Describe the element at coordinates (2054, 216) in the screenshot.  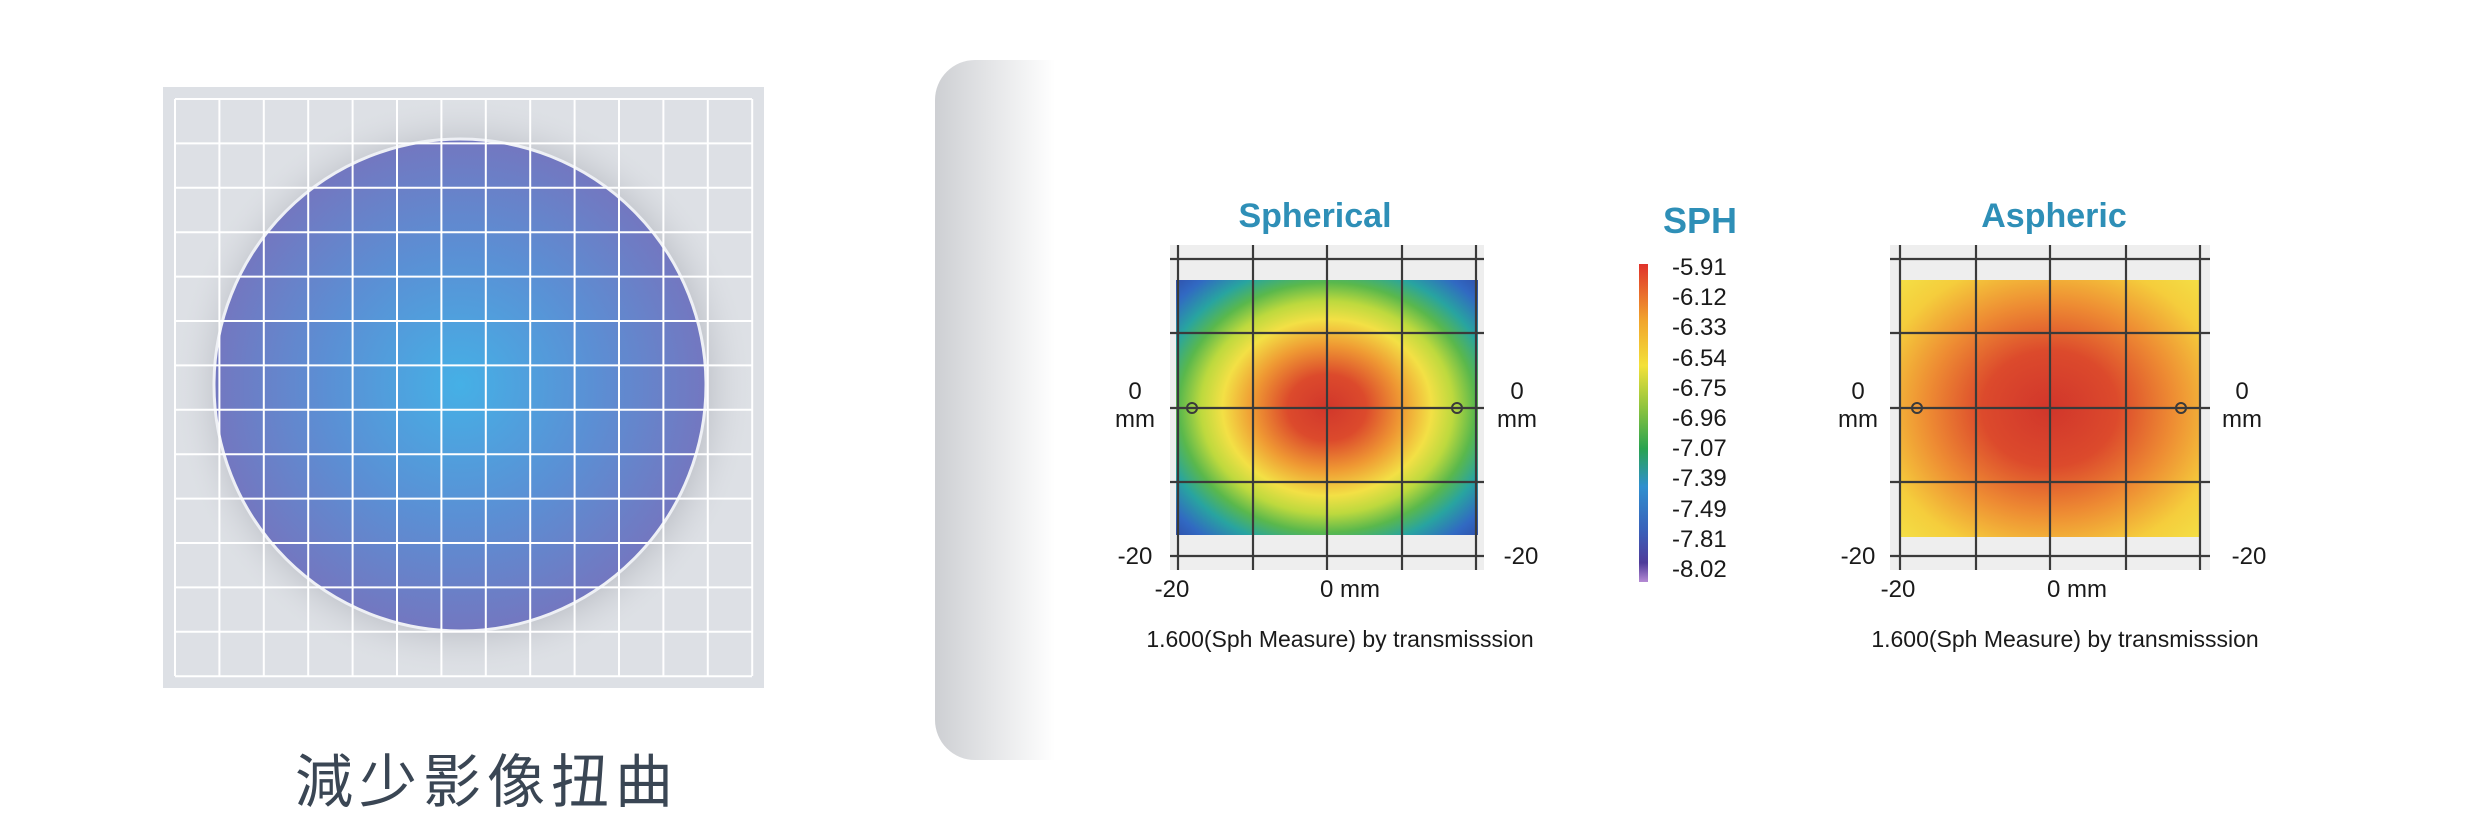
I see `aspheric-title: Aspheric` at that location.